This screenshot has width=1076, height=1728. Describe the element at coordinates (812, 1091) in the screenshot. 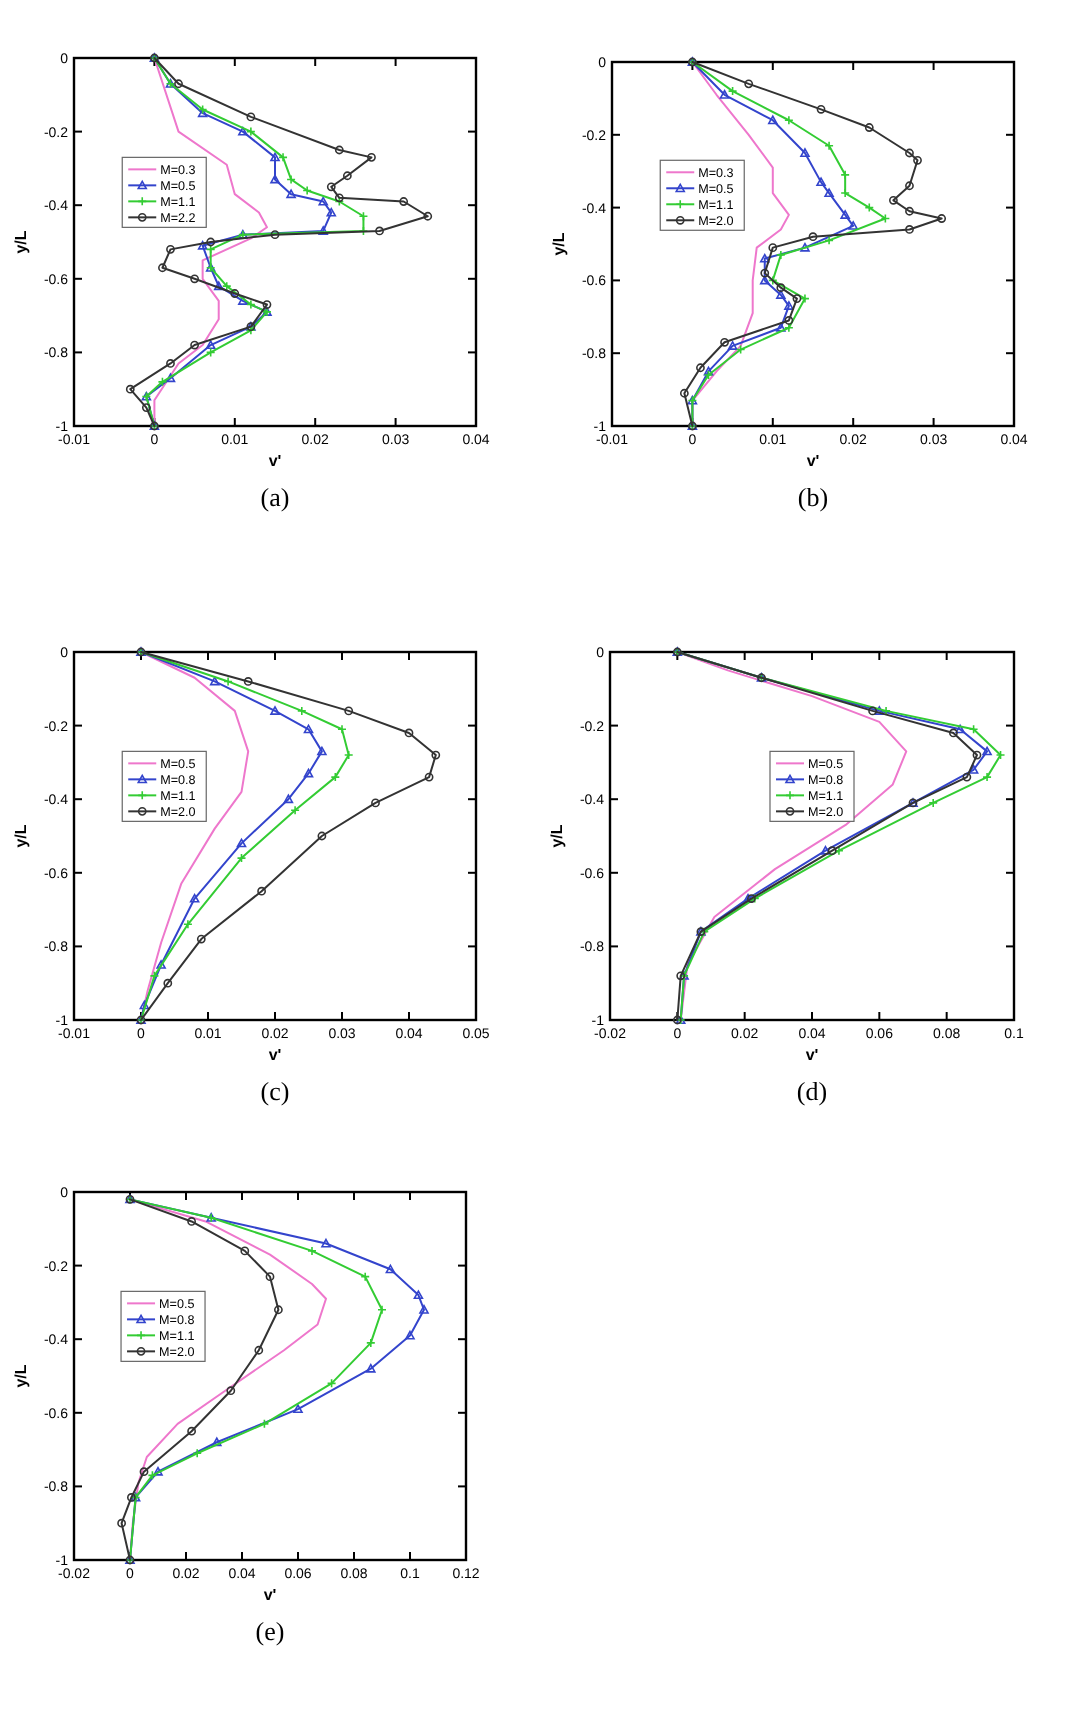

I see `text: (d)` at that location.